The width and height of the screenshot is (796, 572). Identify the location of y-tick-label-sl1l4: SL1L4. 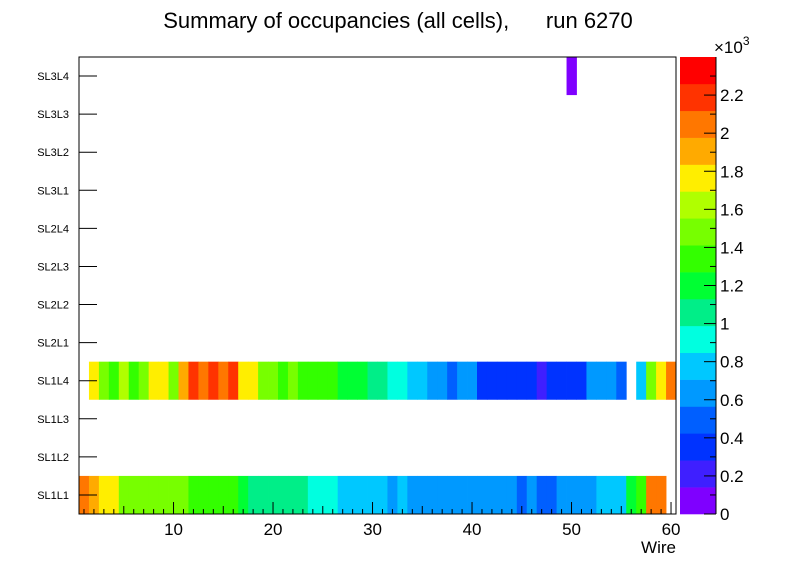
(53, 382).